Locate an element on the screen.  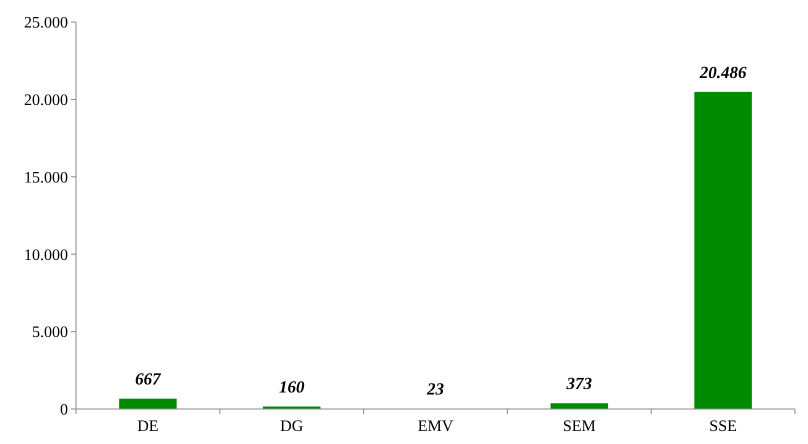
y-tick-label: 15.000 is located at coordinates (46, 177).